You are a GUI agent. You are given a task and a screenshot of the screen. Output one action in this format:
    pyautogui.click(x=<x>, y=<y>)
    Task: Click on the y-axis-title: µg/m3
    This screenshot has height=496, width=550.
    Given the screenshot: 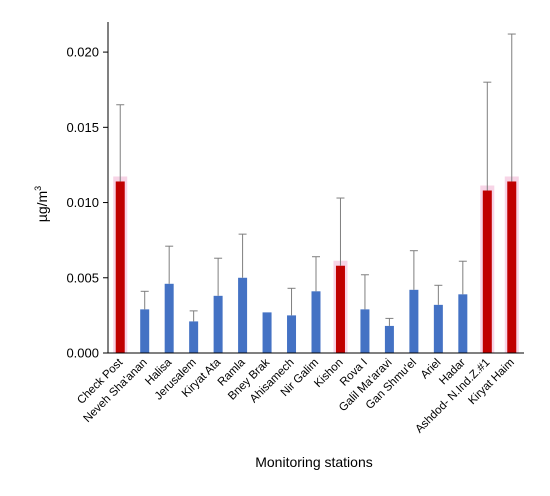 What is the action you would take?
    pyautogui.click(x=41, y=204)
    